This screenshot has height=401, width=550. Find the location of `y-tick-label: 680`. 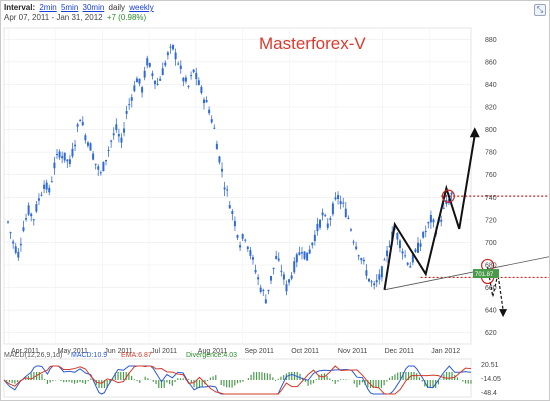

y-tick-label: 680 is located at coordinates (491, 266).